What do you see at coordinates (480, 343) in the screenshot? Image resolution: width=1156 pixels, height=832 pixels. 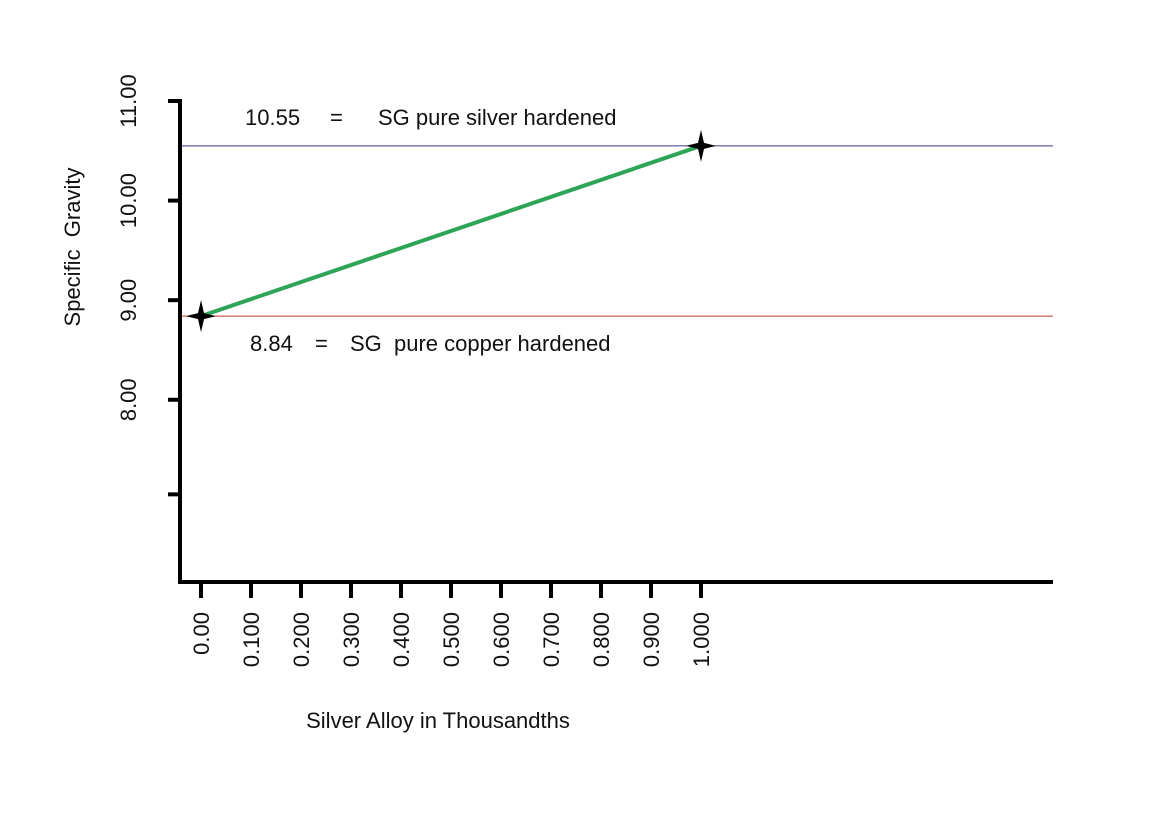 I see `reference-label: SG pure copper hardened` at bounding box center [480, 343].